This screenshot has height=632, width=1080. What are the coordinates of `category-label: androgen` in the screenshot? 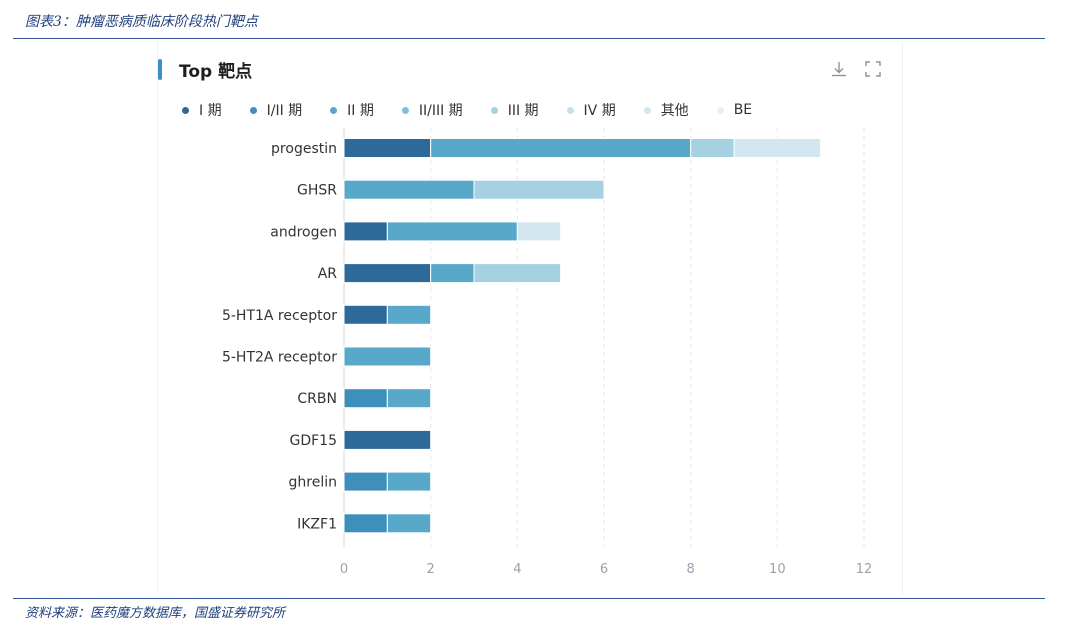 It's located at (303, 232).